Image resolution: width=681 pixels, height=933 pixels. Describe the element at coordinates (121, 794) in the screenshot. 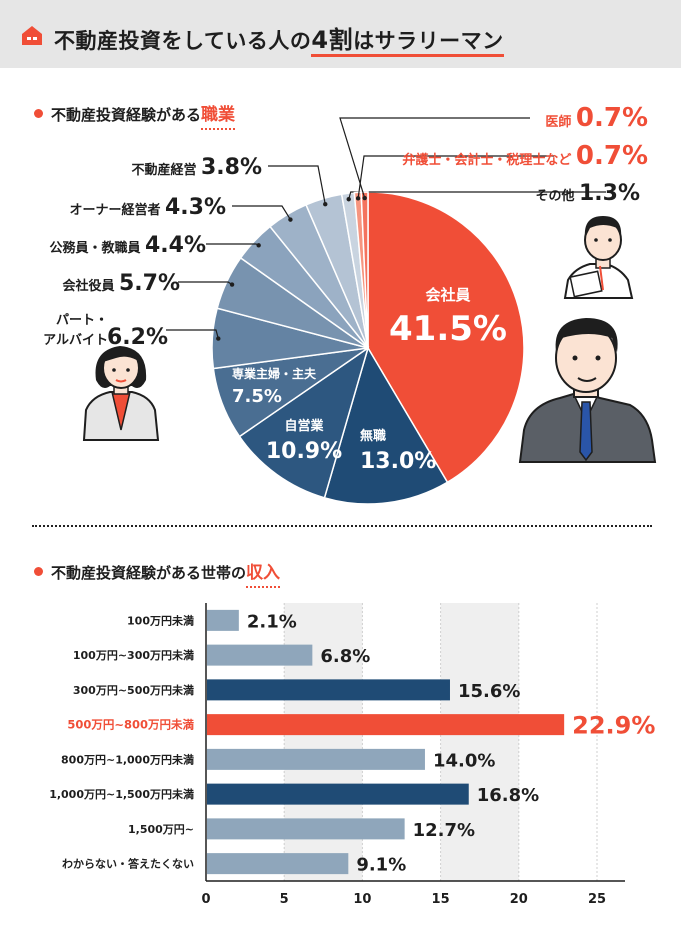

I see `y-category-label: 1,000万円~1,500万円未満` at that location.